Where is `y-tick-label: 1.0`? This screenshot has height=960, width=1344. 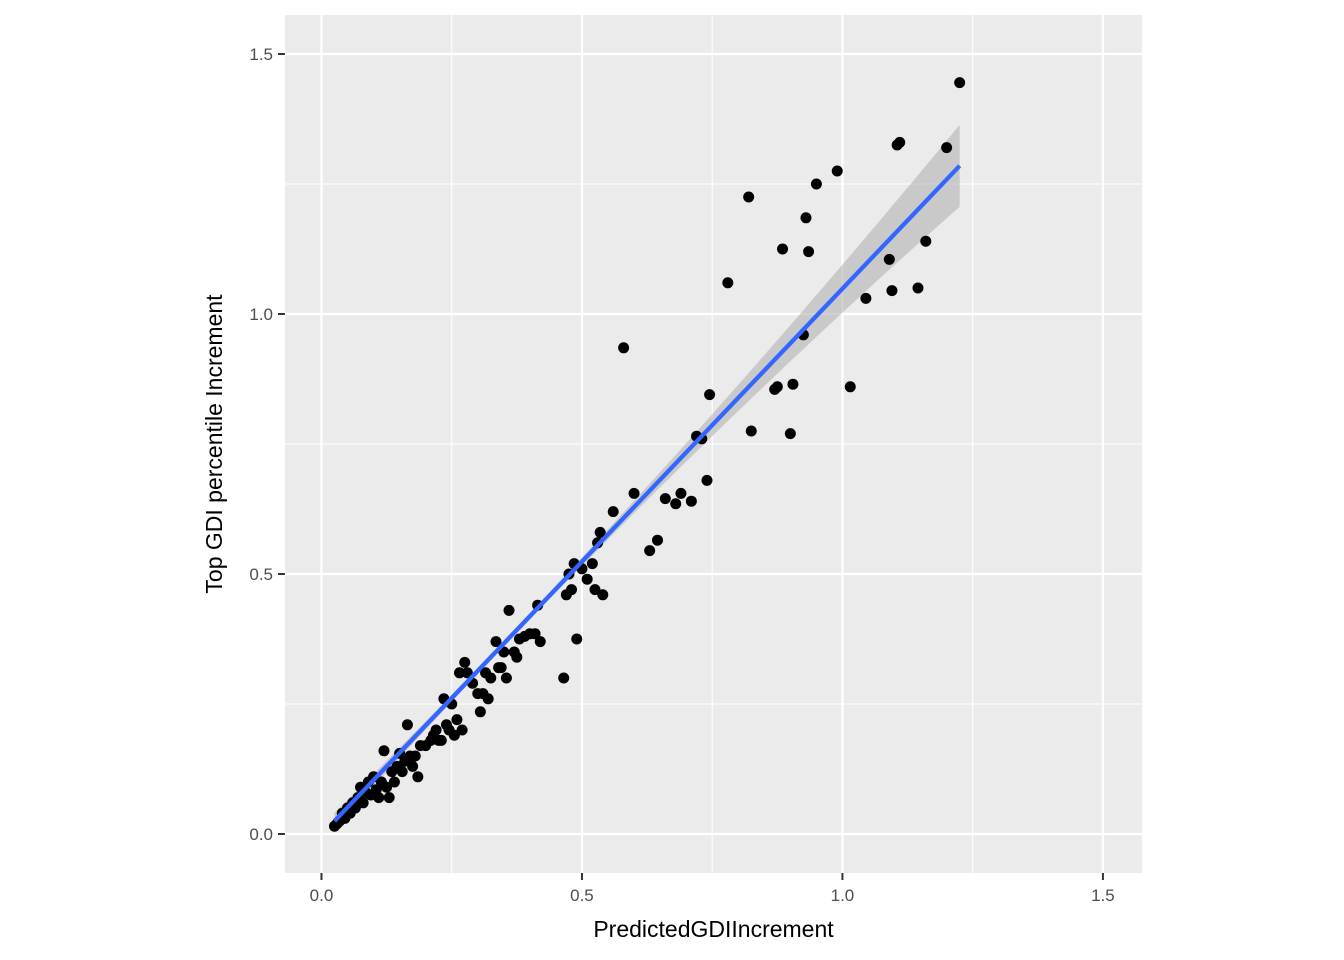 y-tick-label: 1.0 is located at coordinates (261, 314).